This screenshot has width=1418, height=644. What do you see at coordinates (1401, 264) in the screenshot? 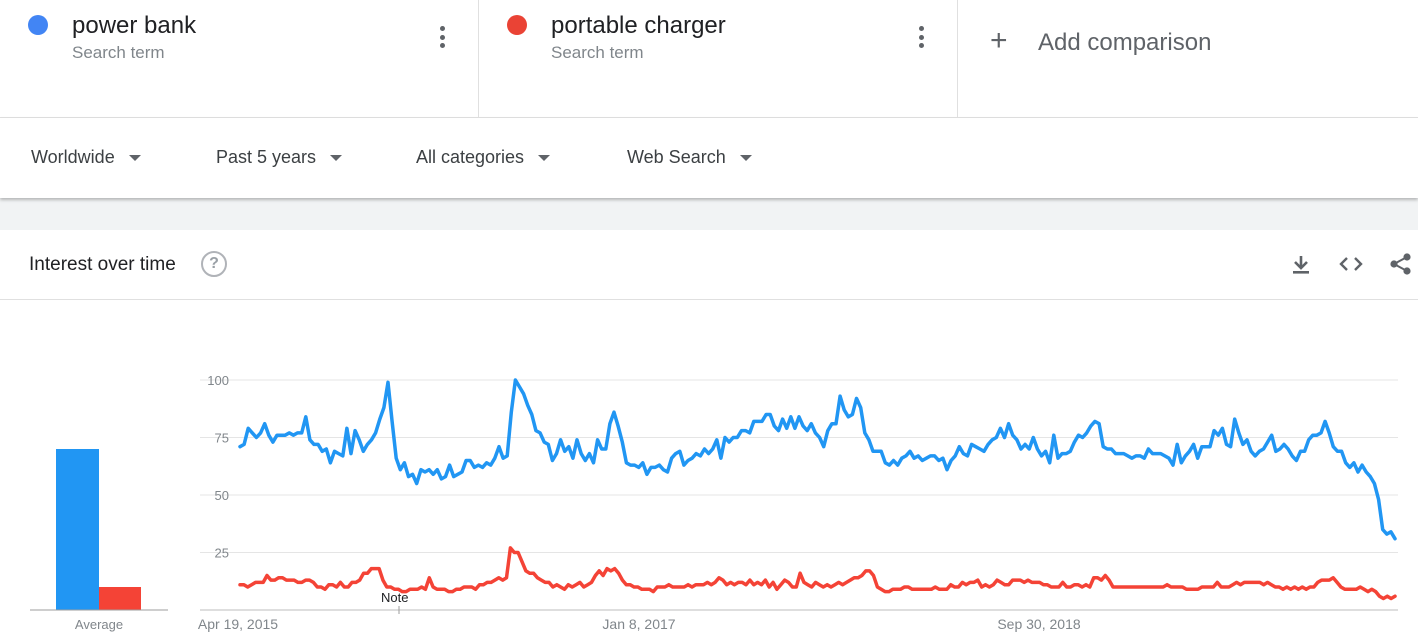
I see `share-icon` at bounding box center [1401, 264].